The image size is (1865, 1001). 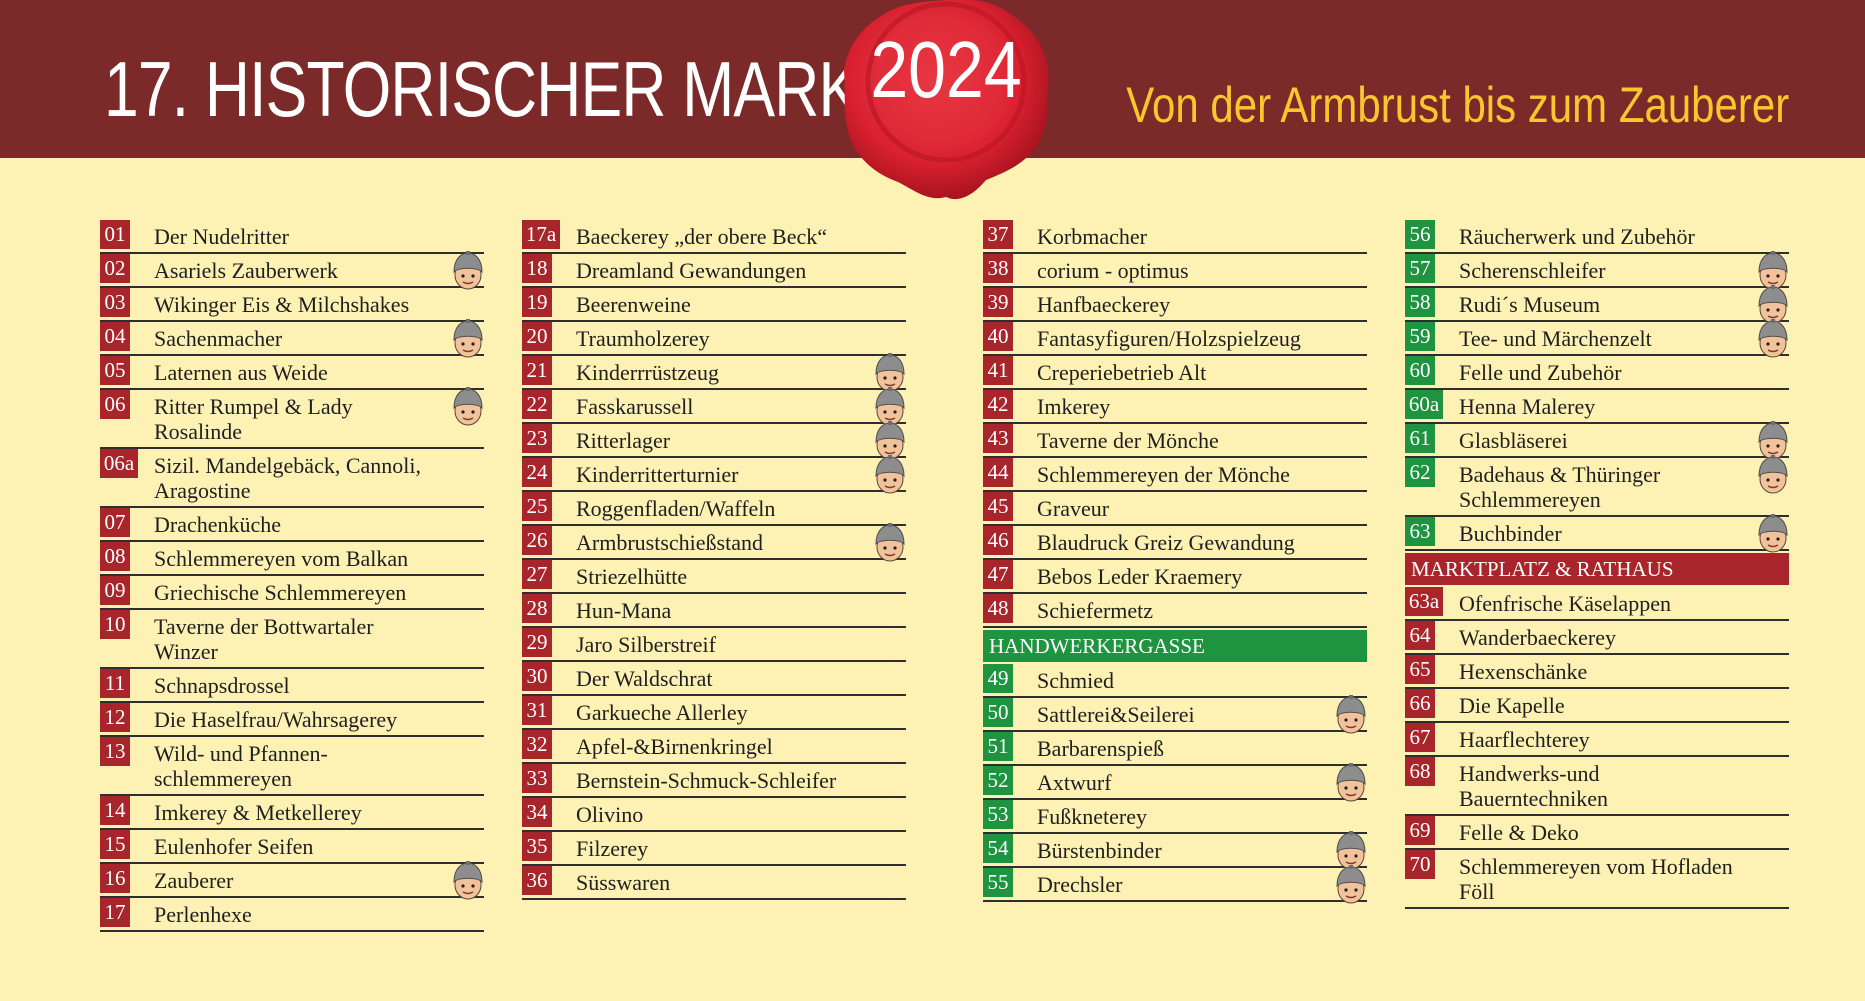 I want to click on list-item: 14 Imkerey & Metkellerey, so click(x=292, y=813).